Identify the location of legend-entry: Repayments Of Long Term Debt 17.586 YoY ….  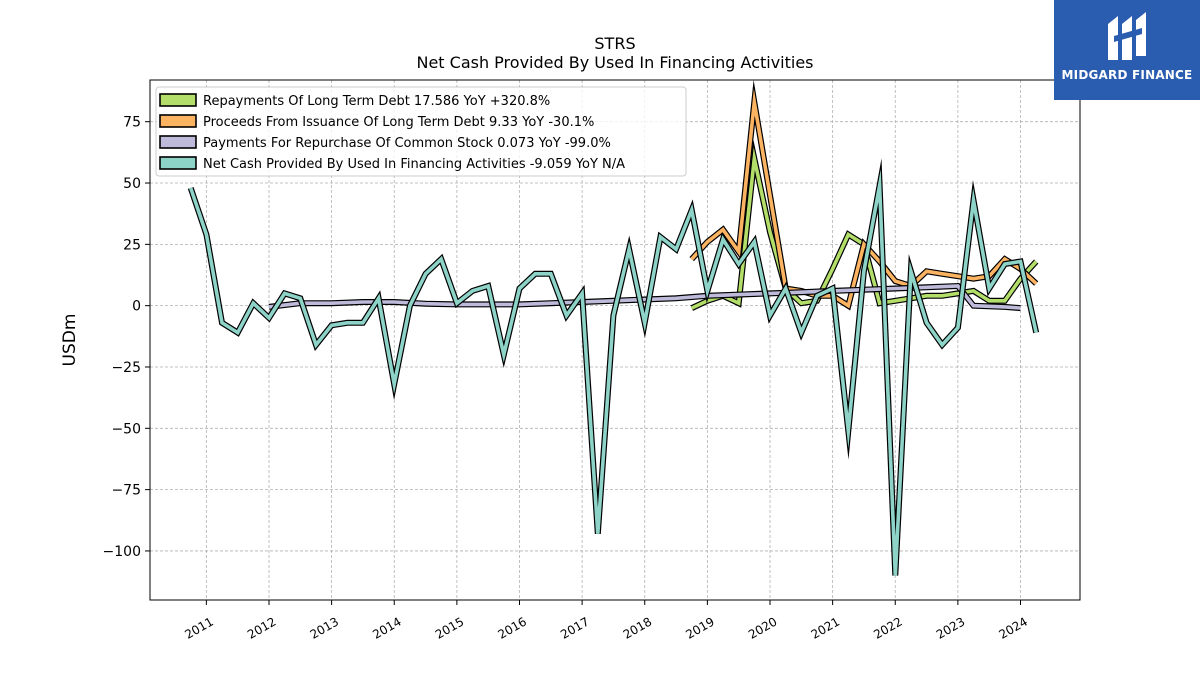
(354, 101).